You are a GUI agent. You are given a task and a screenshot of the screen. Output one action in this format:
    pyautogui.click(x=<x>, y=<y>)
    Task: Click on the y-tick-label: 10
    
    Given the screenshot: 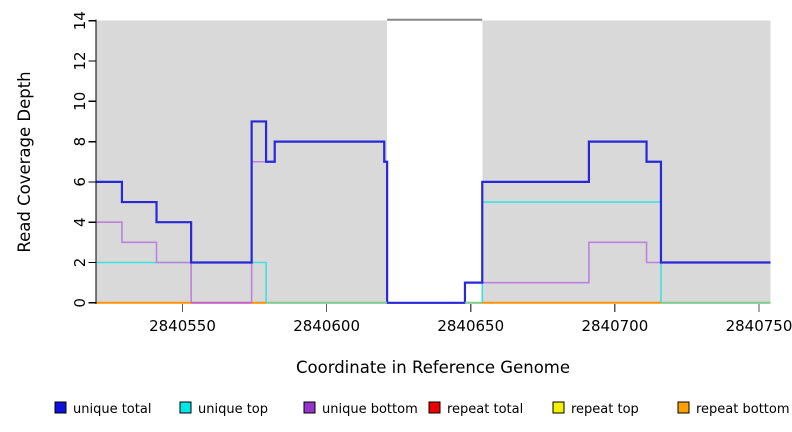 What is the action you would take?
    pyautogui.click(x=80, y=101)
    